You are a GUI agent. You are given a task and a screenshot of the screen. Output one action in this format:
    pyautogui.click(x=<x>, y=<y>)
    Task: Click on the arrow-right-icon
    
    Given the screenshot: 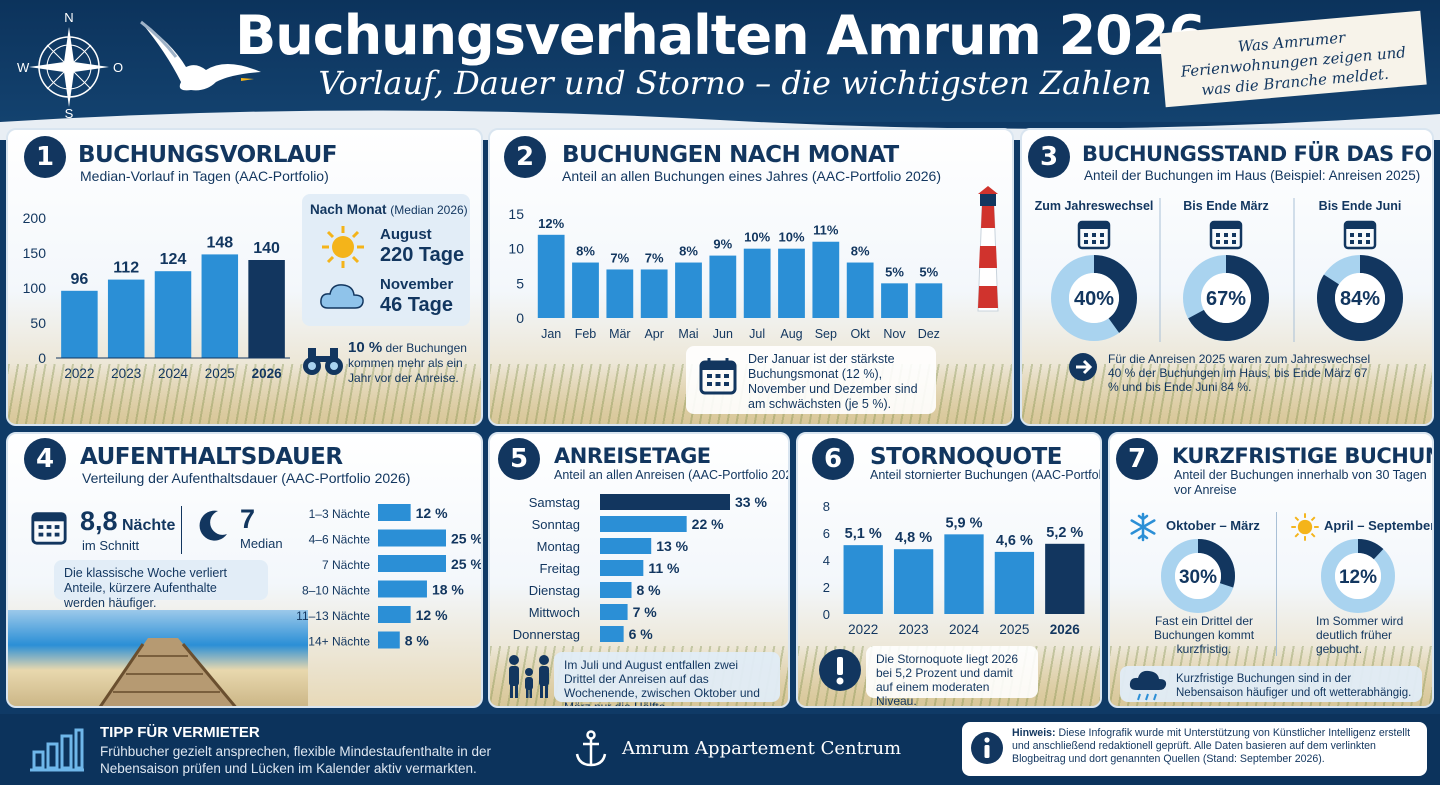 What is the action you would take?
    pyautogui.click(x=1083, y=367)
    